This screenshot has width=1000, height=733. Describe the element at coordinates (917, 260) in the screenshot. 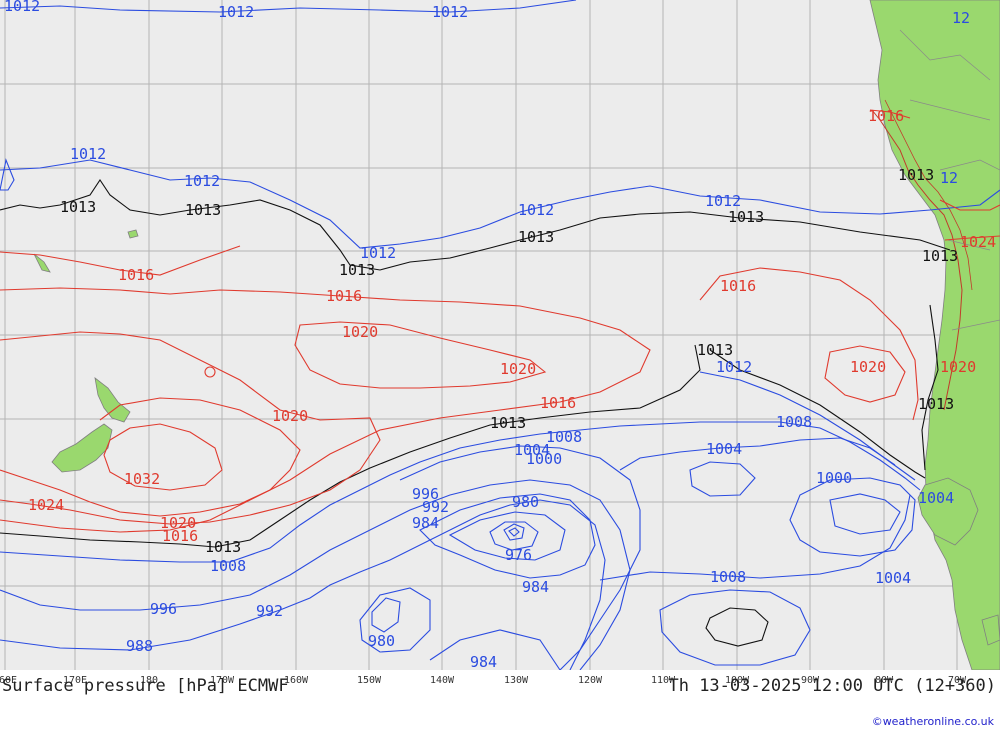

I see `andes-terrain` at that location.